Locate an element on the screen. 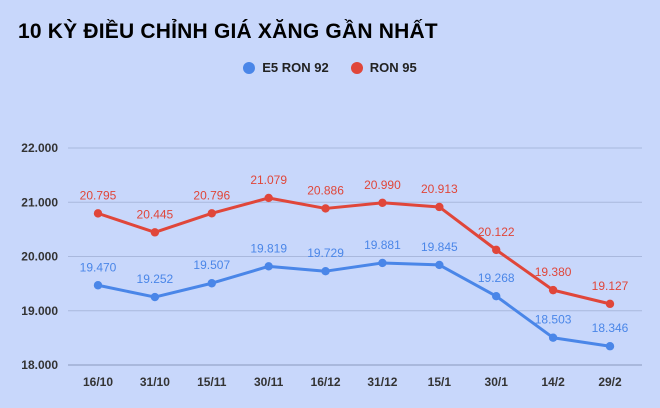  legend-item-ron95: RON 95 is located at coordinates (383, 67).